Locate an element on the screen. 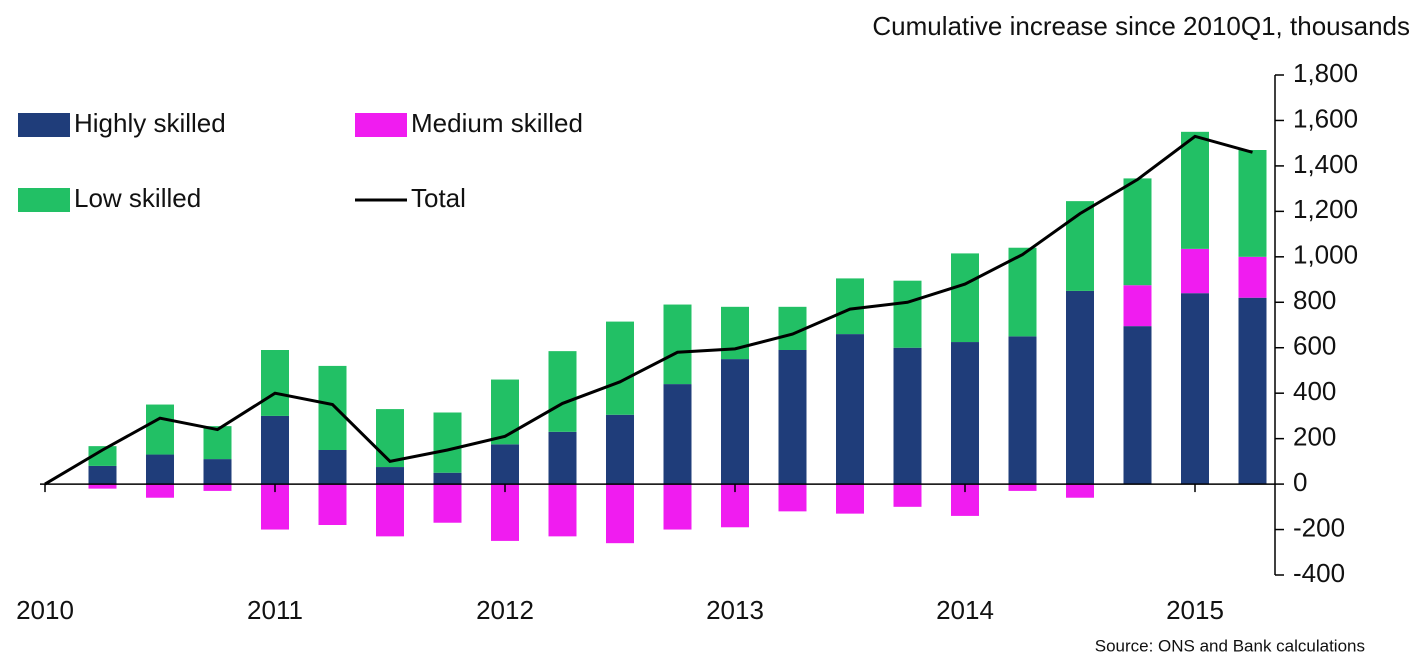 Image resolution: width=1420 pixels, height=658 pixels. y-tick-label: 400 is located at coordinates (1314, 391).